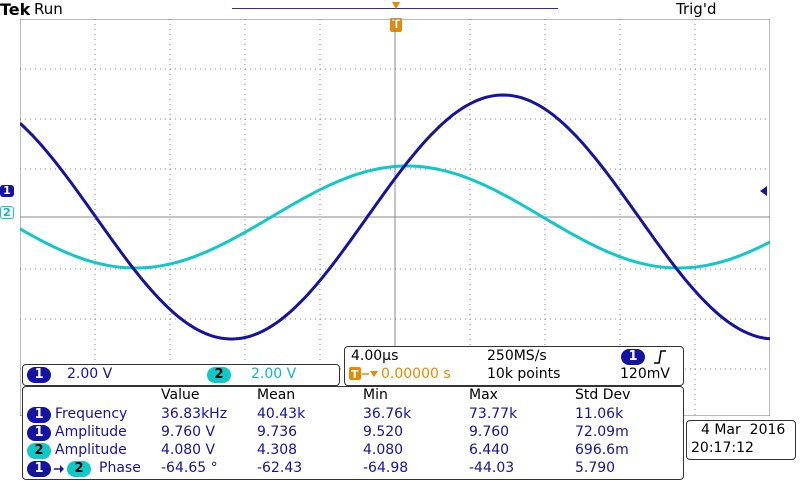 This screenshot has width=800, height=480. What do you see at coordinates (274, 374) in the screenshot?
I see `ch2-scale: 2.00 V` at bounding box center [274, 374].